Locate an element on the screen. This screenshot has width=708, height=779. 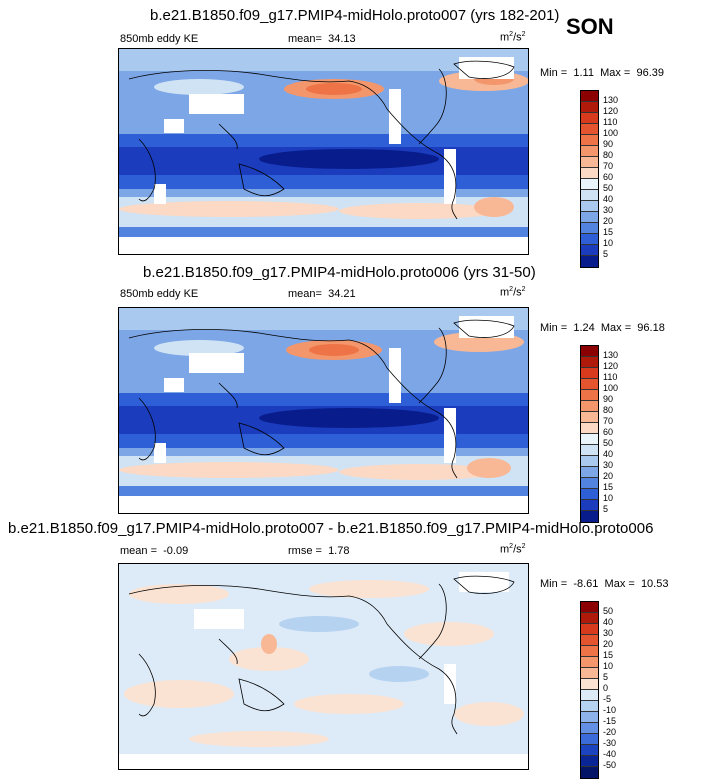
panel-1-max-value: 96.39 is located at coordinates (650, 73).